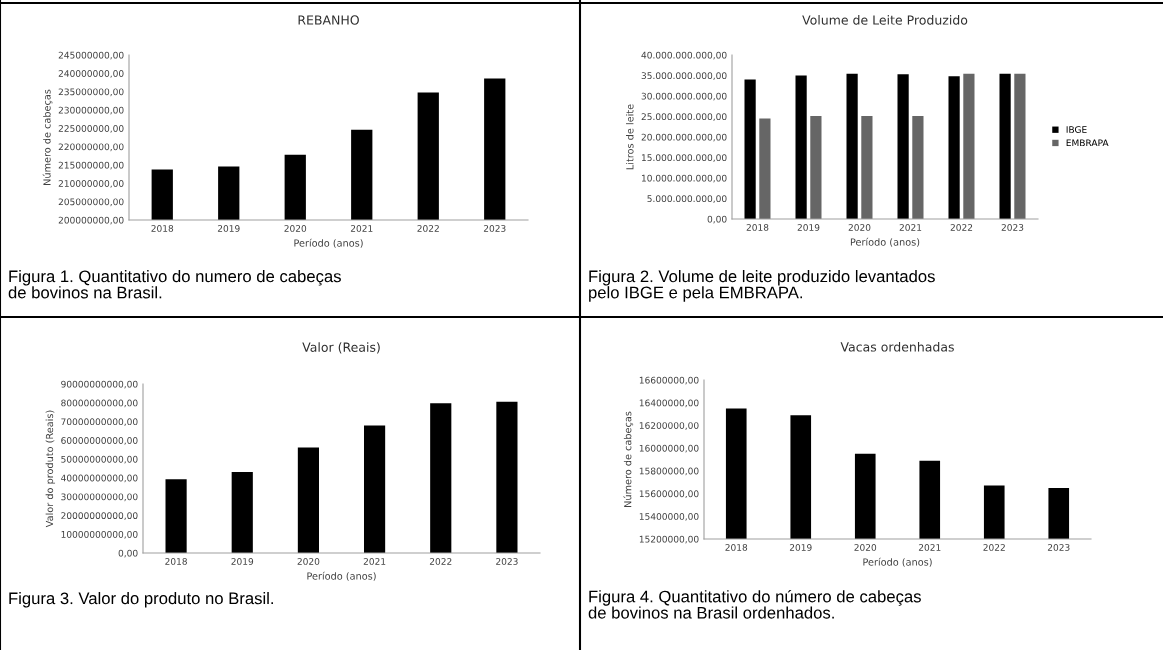  Describe the element at coordinates (91, 220) in the screenshot. I see `y-tick-label: 200000000,00` at that location.